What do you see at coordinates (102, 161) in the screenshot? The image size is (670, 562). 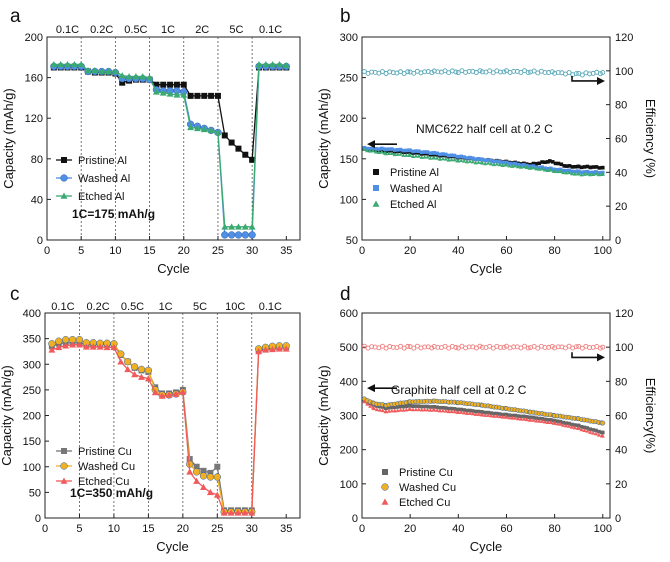 I see `legend-label: Pristine Al` at bounding box center [102, 161].